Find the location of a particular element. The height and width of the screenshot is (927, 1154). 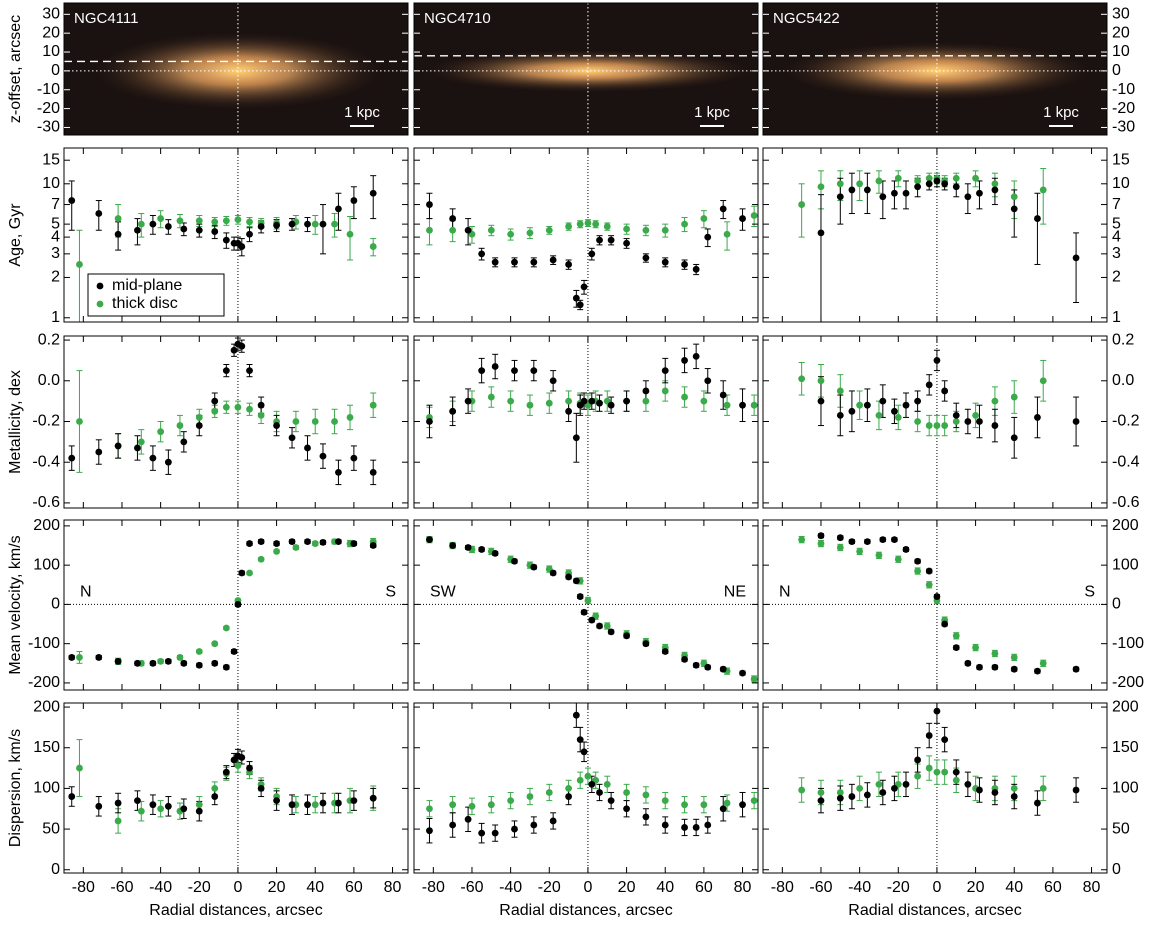

galaxy-name: NGC5422 is located at coordinates (806, 18).